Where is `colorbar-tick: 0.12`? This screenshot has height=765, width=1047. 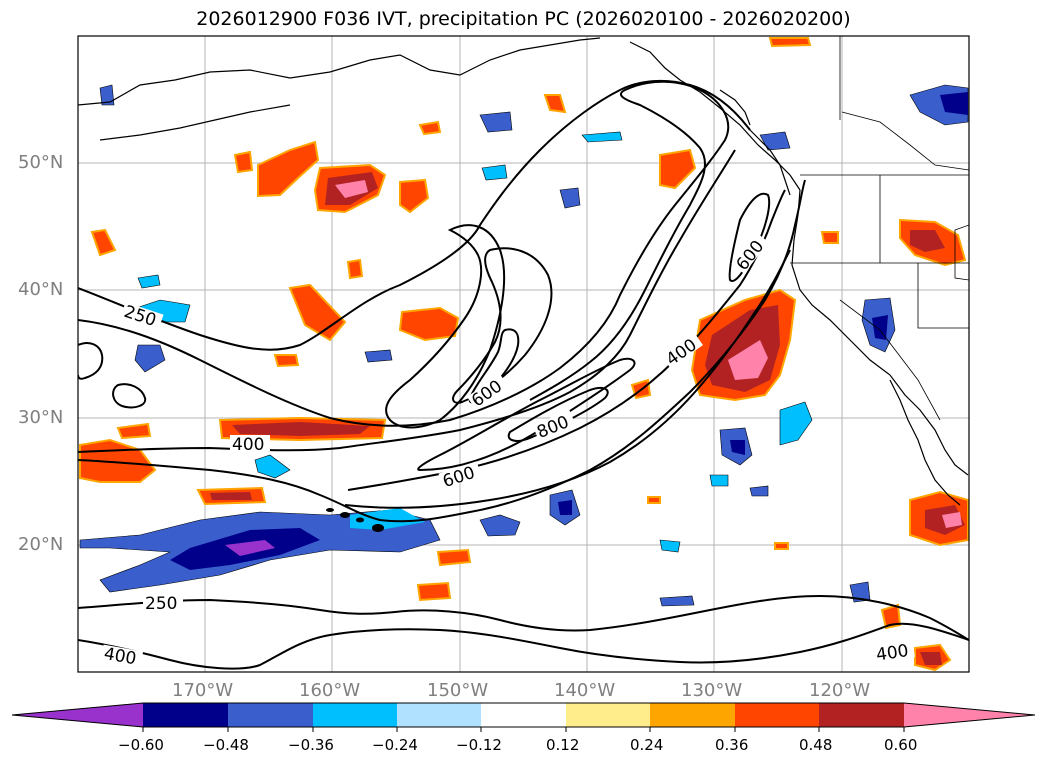
colorbar-tick: 0.12 is located at coordinates (563, 745).